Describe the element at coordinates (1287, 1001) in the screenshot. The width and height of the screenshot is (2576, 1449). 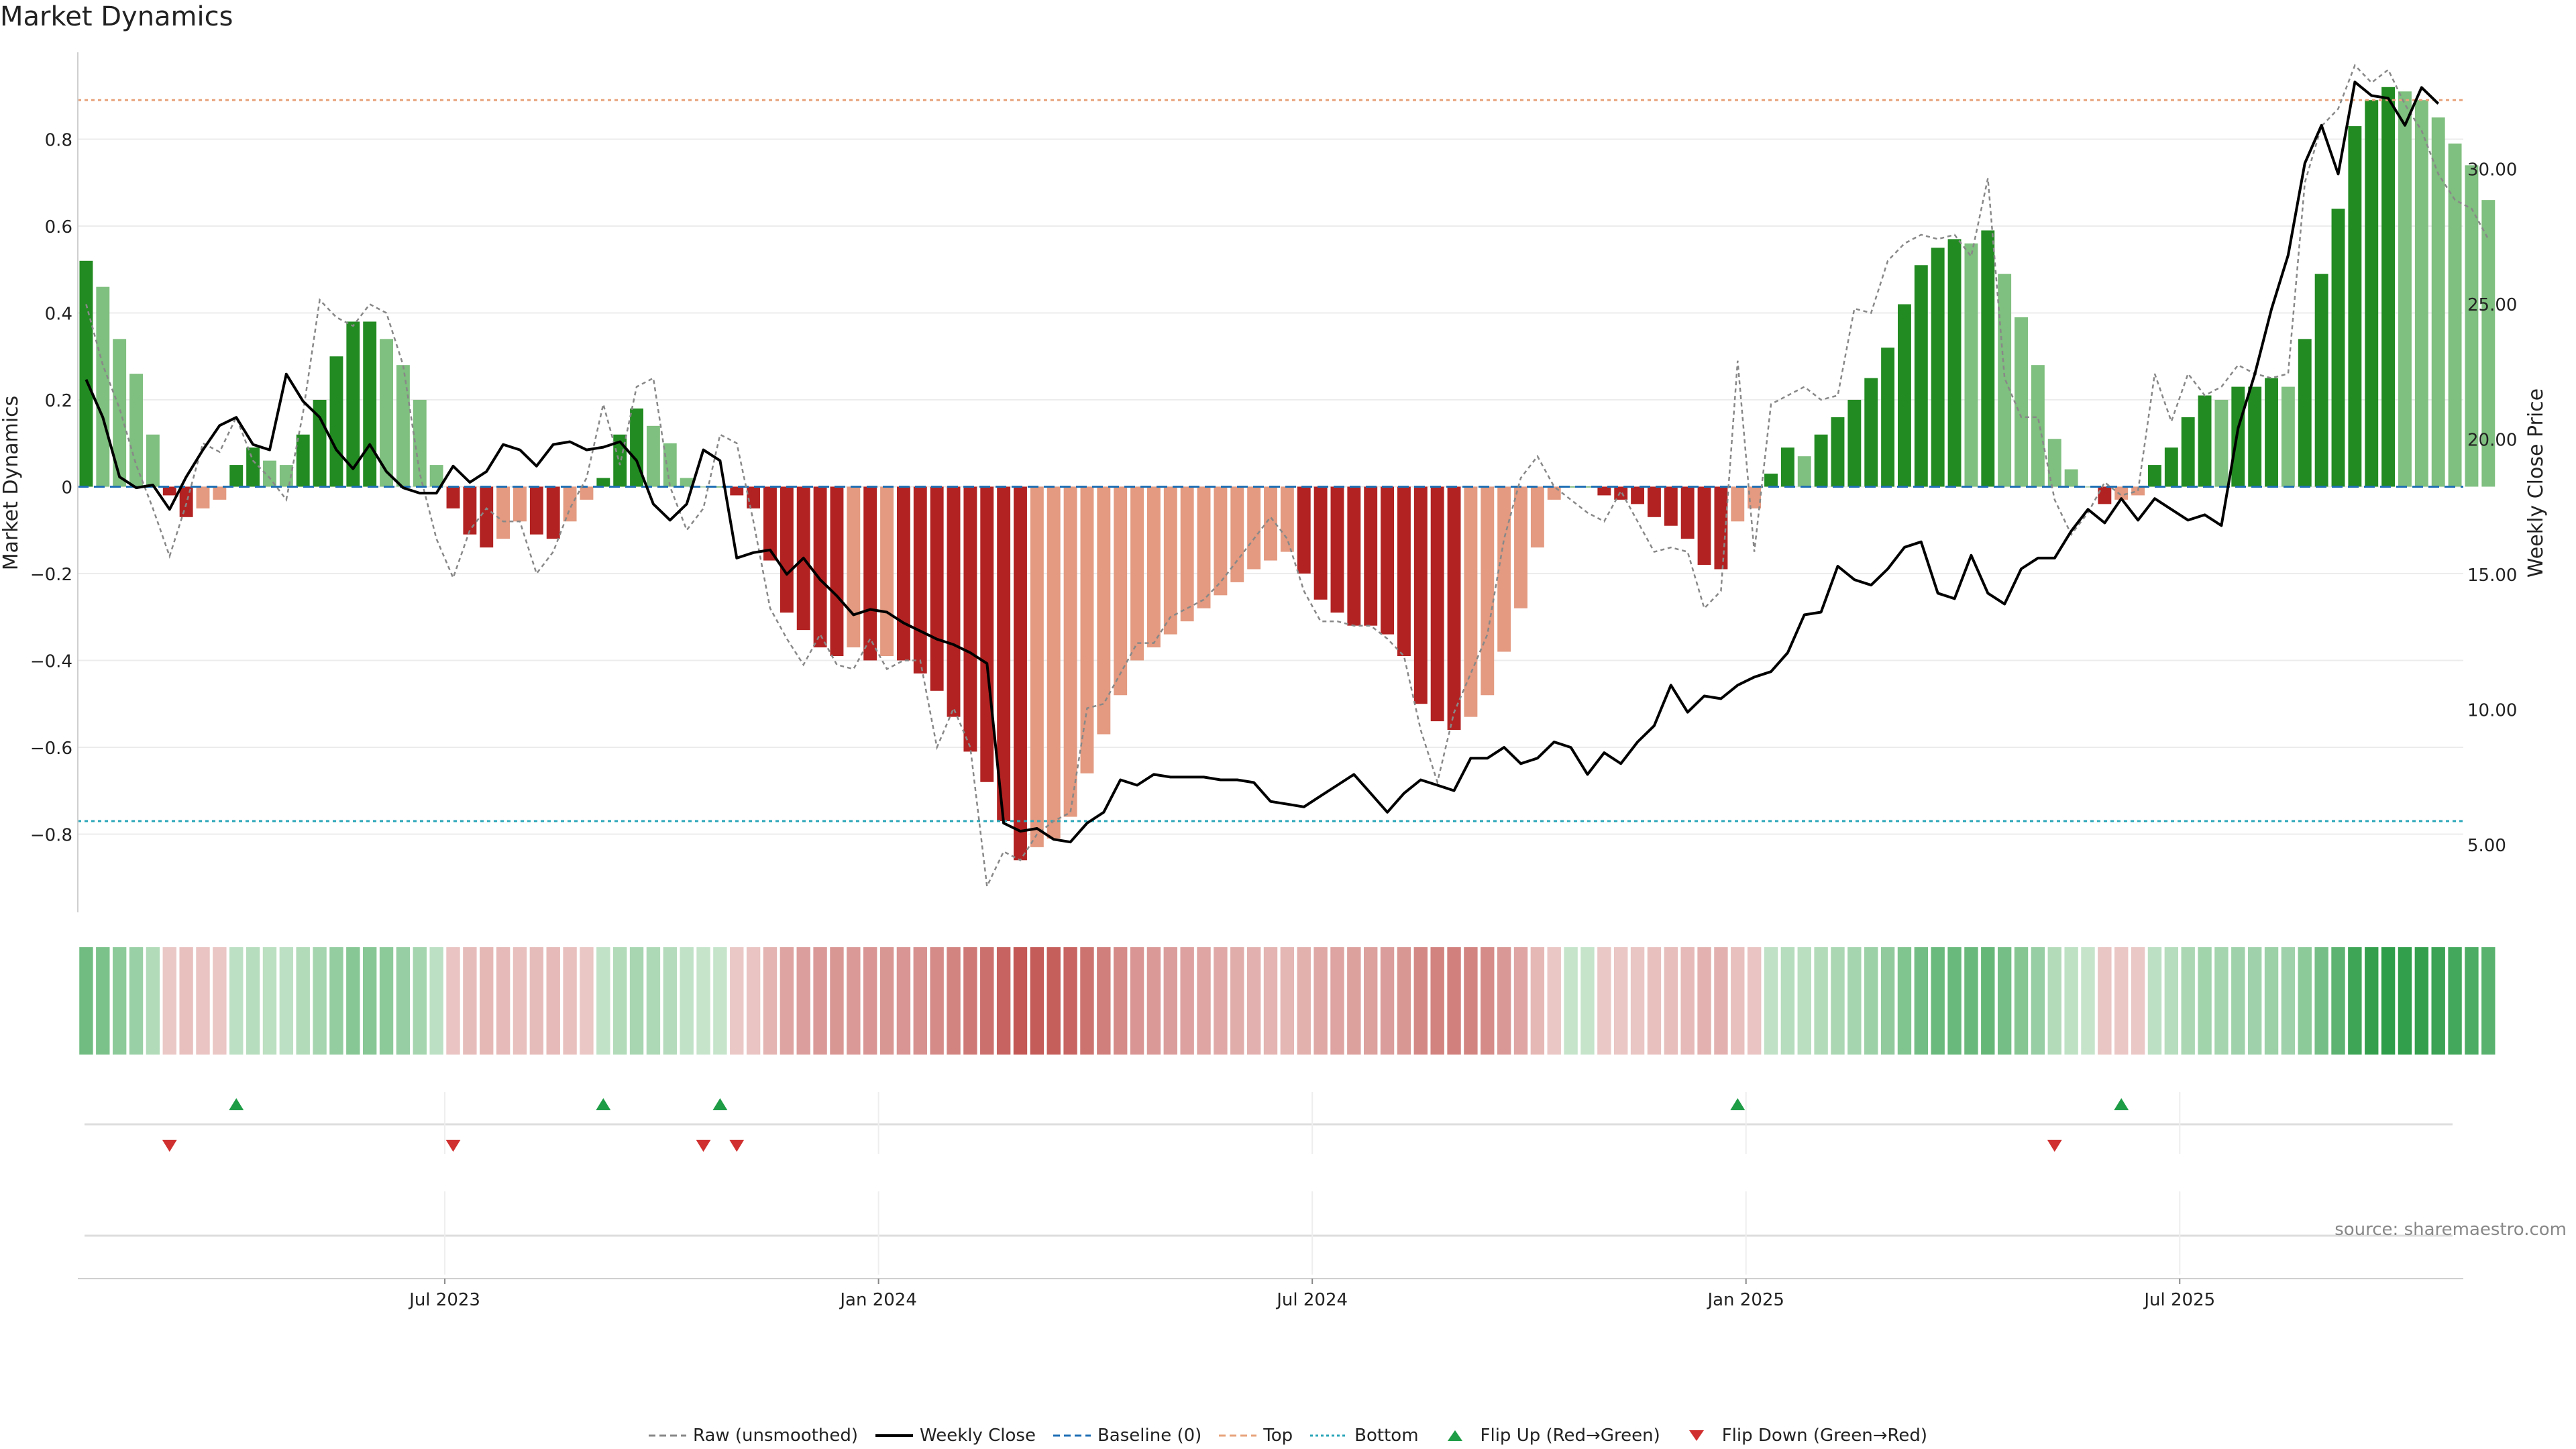
I see `heat-strip` at that location.